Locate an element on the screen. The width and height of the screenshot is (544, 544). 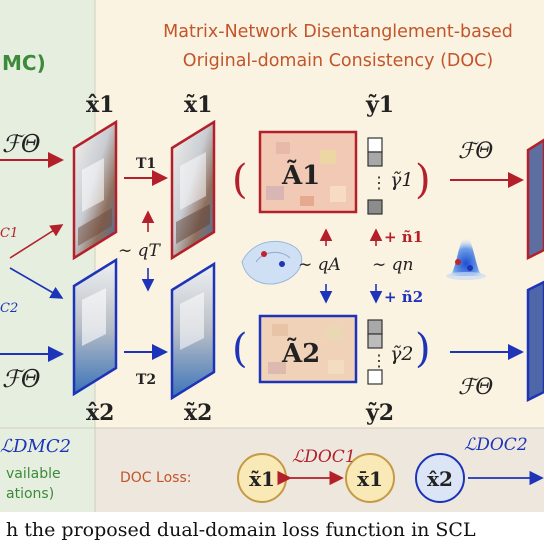
image-x1-tilde is located at coordinates (193, 190).